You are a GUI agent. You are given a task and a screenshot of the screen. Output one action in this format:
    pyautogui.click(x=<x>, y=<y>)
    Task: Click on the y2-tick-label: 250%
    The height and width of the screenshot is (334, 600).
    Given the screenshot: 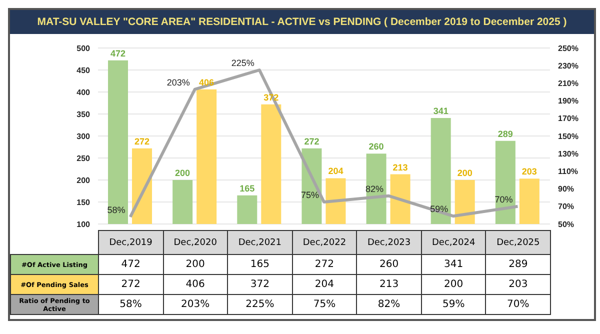 What is the action you would take?
    pyautogui.click(x=568, y=48)
    